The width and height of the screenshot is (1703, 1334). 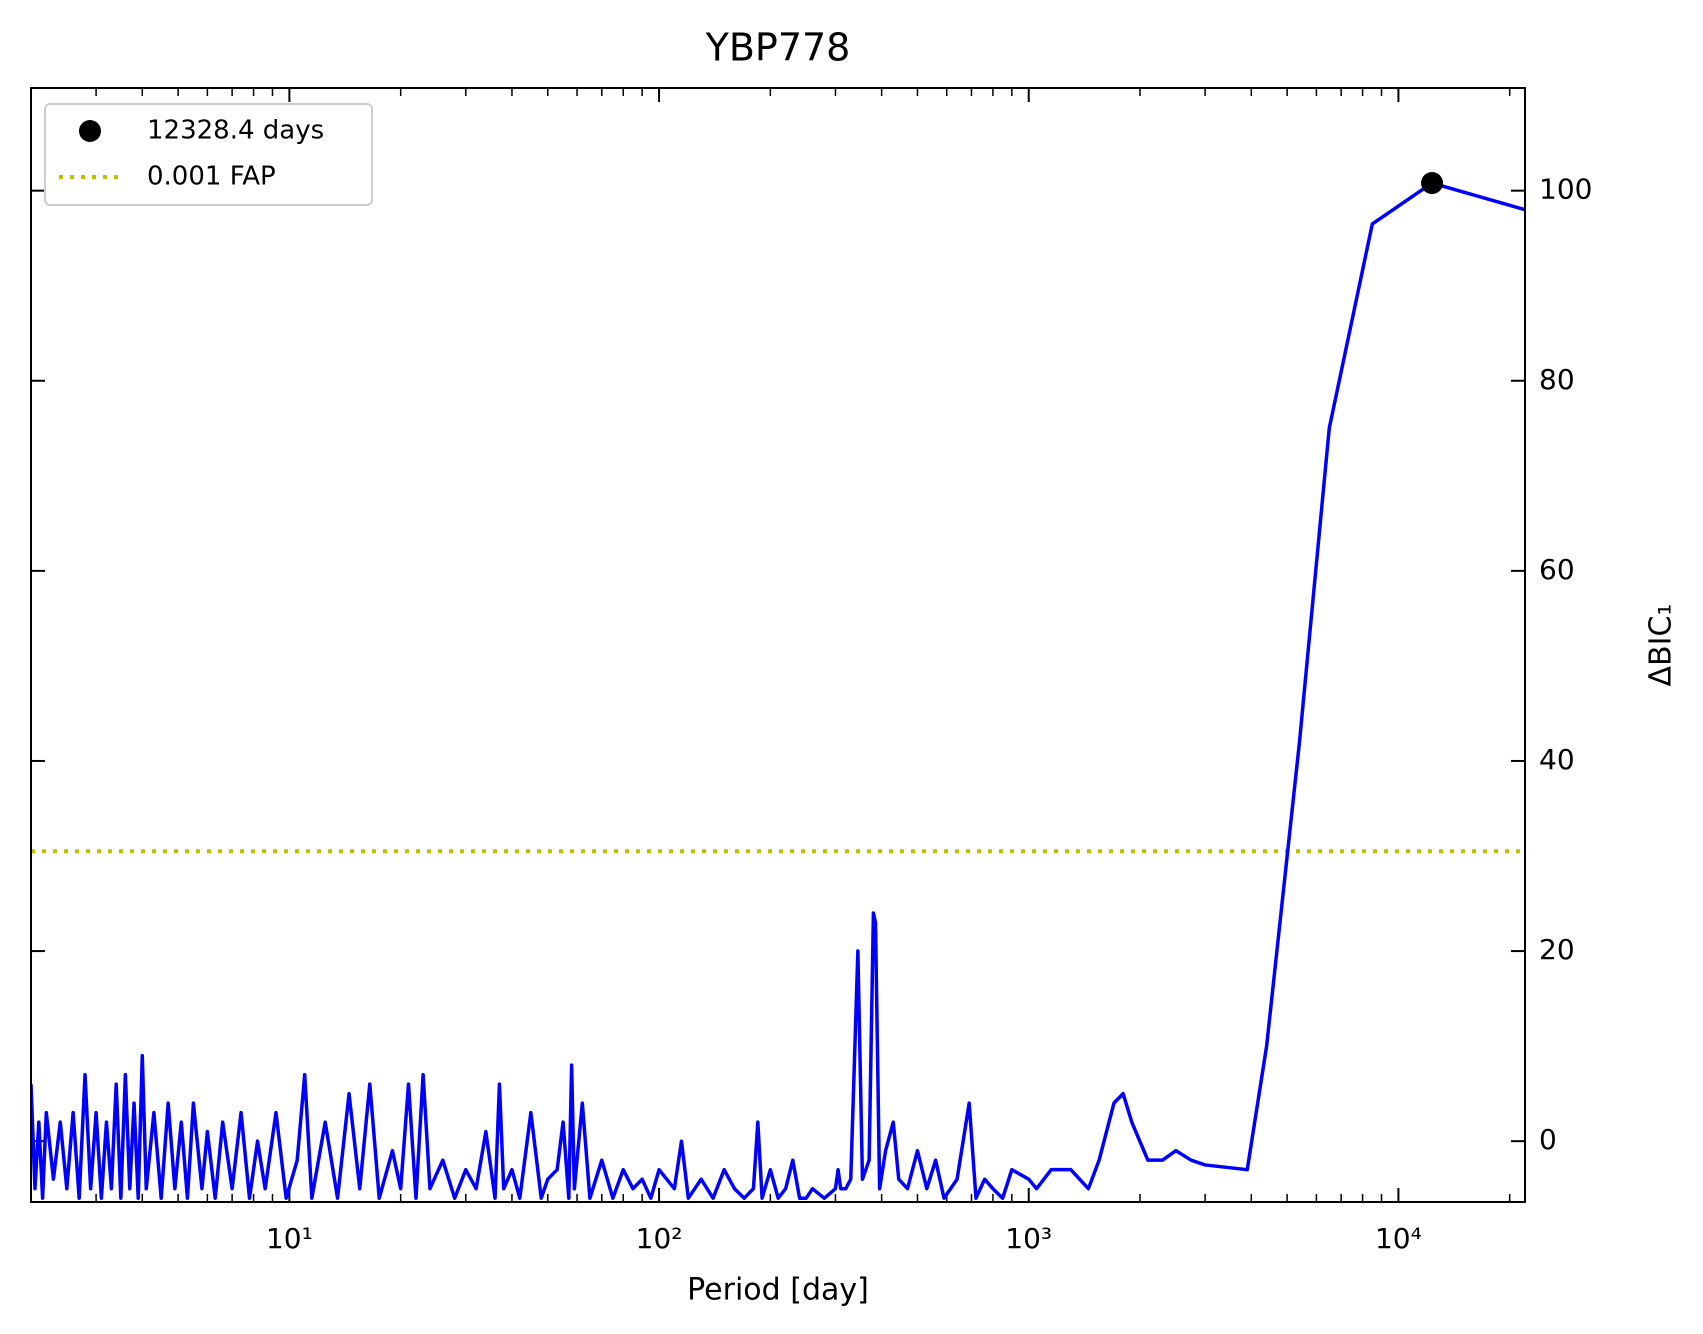 I want to click on chart-title: YBP778, so click(x=778, y=48).